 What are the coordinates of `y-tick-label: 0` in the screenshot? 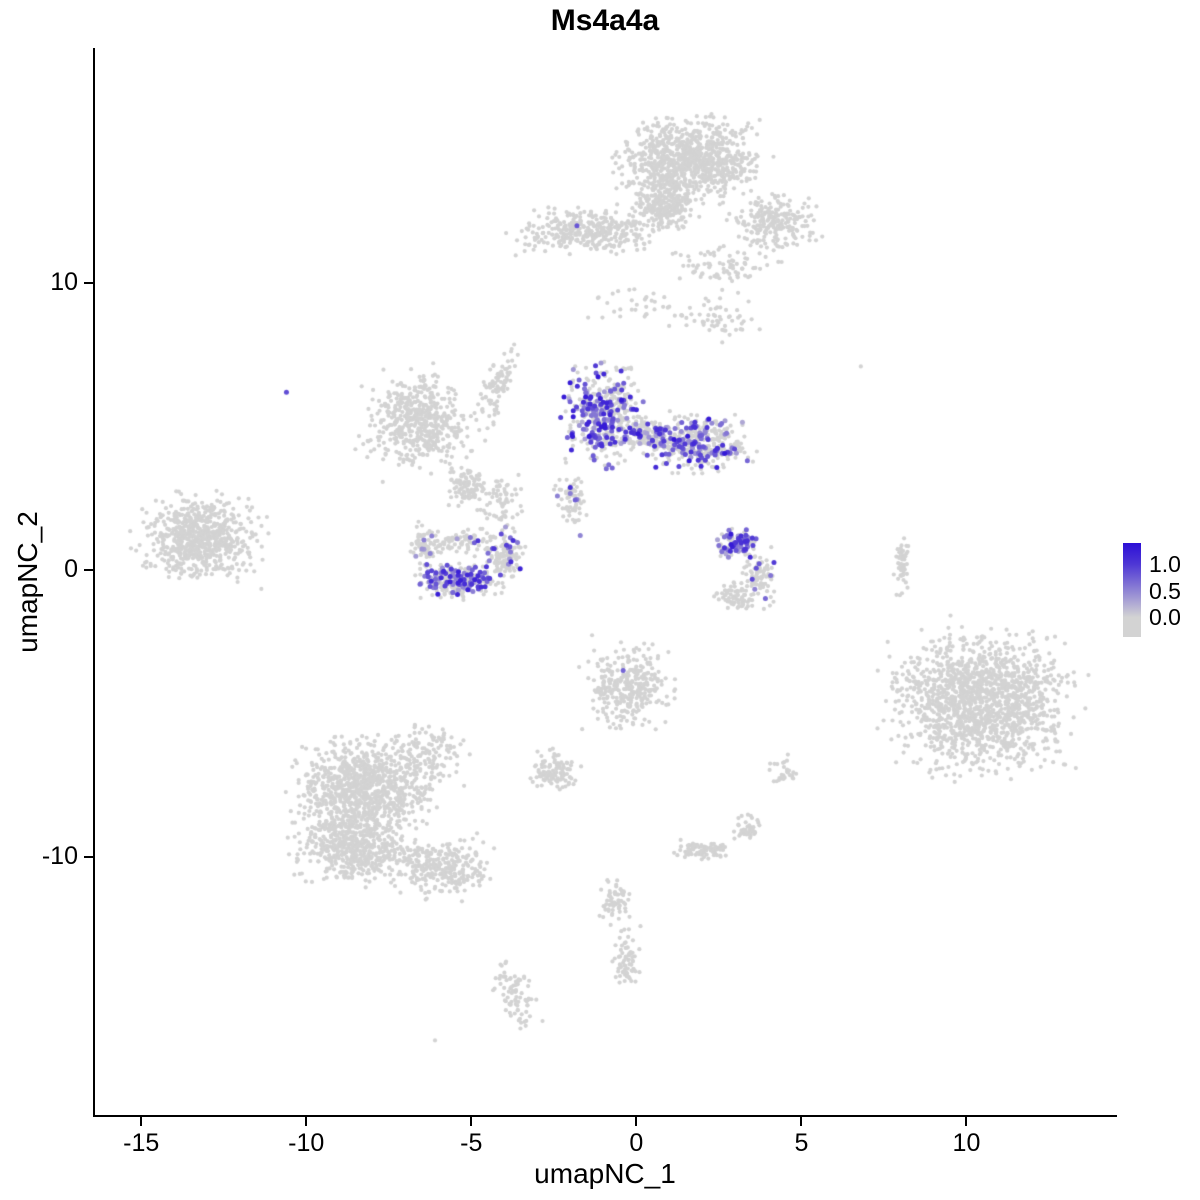 It's located at (71, 569).